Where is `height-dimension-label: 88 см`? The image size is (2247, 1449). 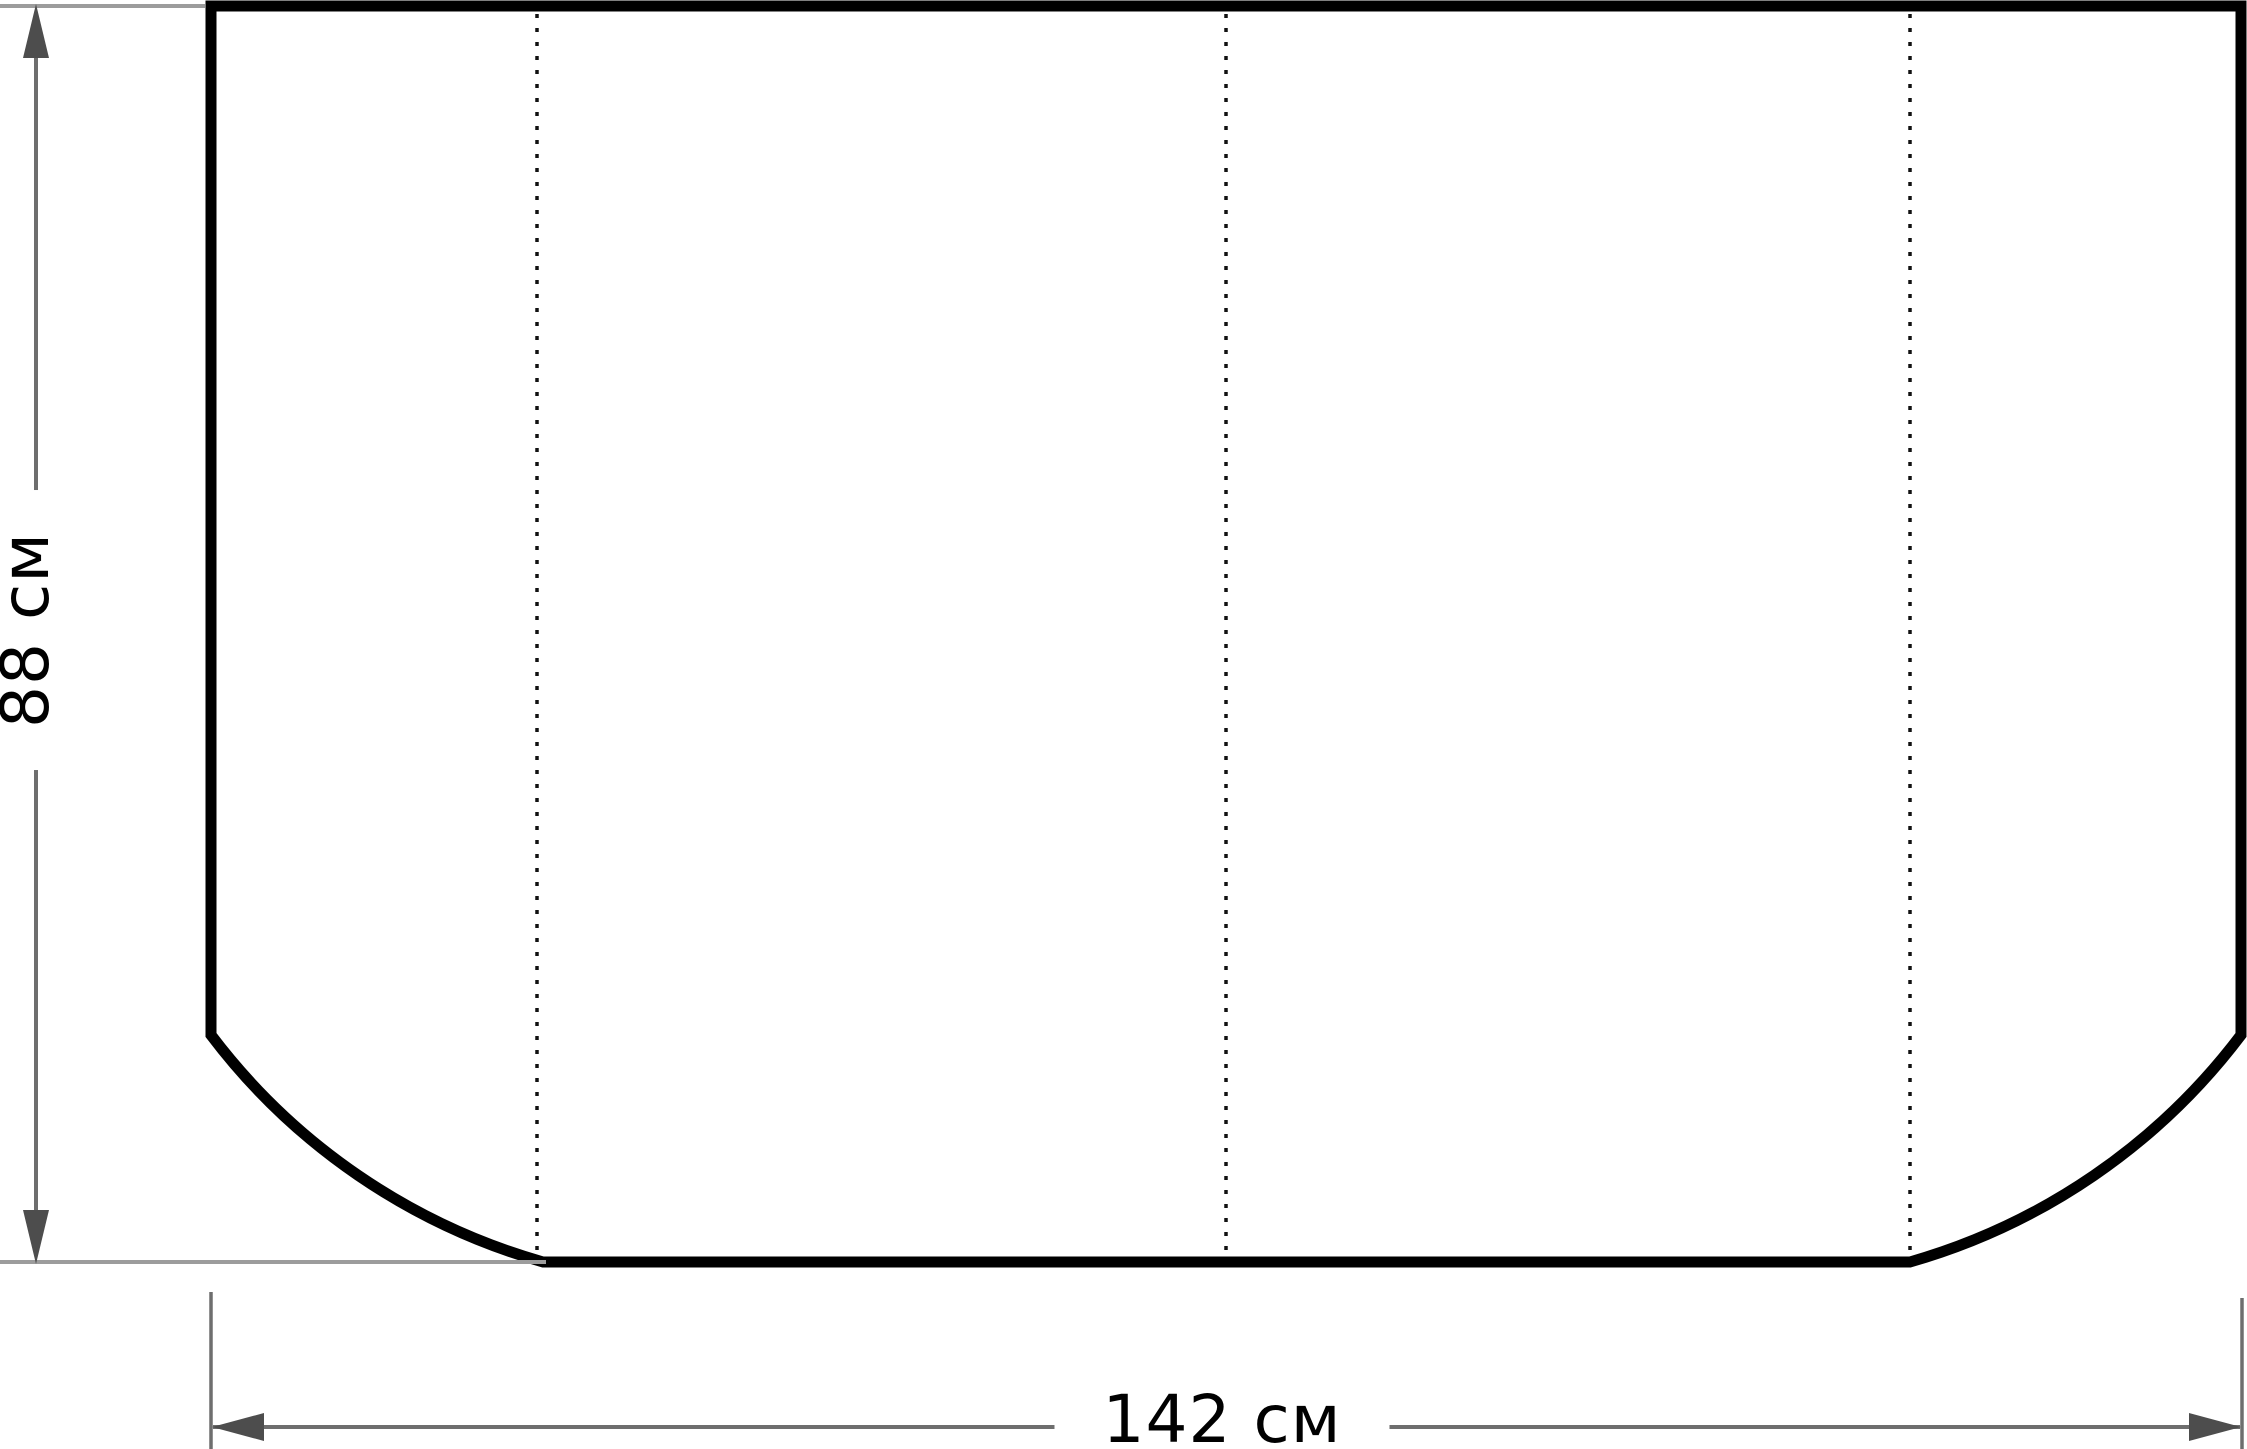 height-dimension-label: 88 см is located at coordinates (32, 630).